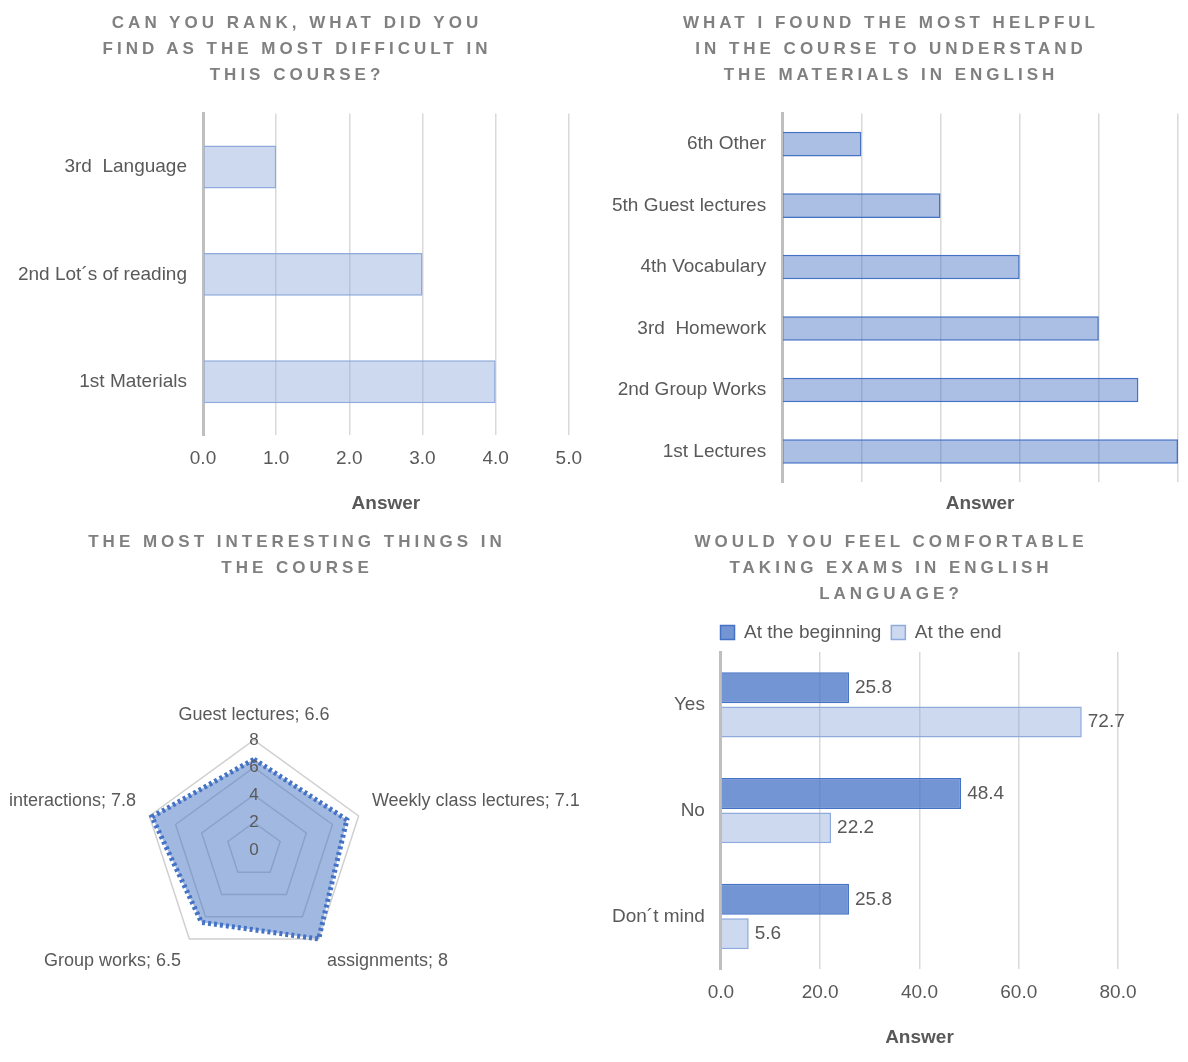  Describe the element at coordinates (958, 631) in the screenshot. I see `legend-label: At the end` at that location.